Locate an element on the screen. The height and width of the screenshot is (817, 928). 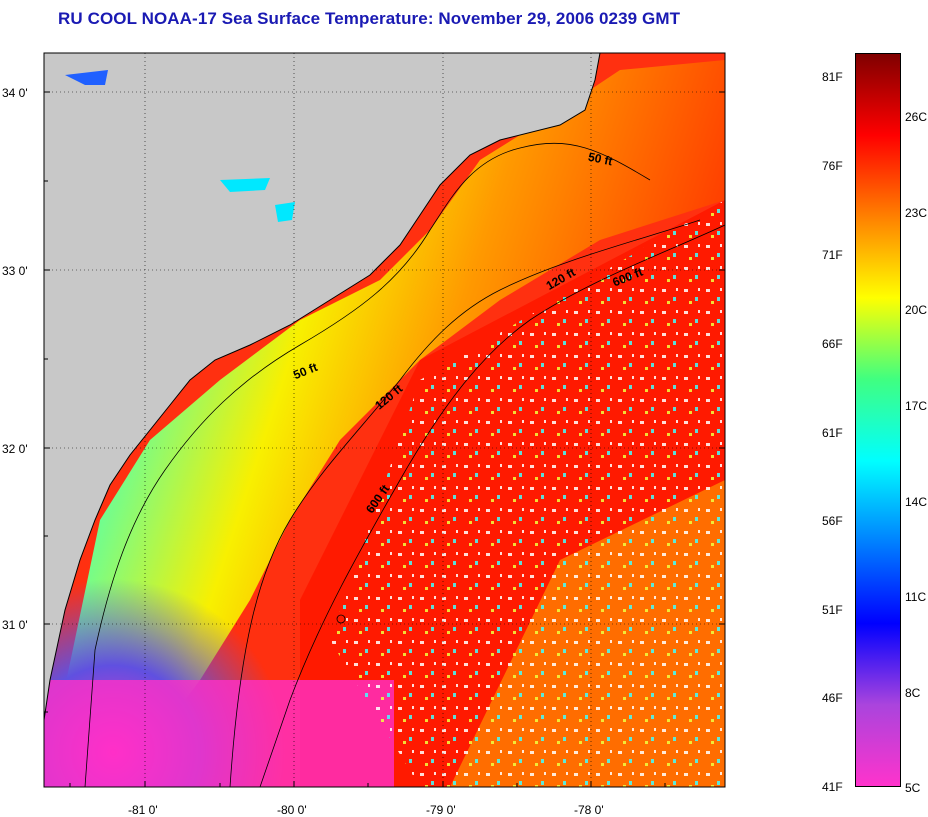
colorbar-f-label: 51F is located at coordinates (832, 610).